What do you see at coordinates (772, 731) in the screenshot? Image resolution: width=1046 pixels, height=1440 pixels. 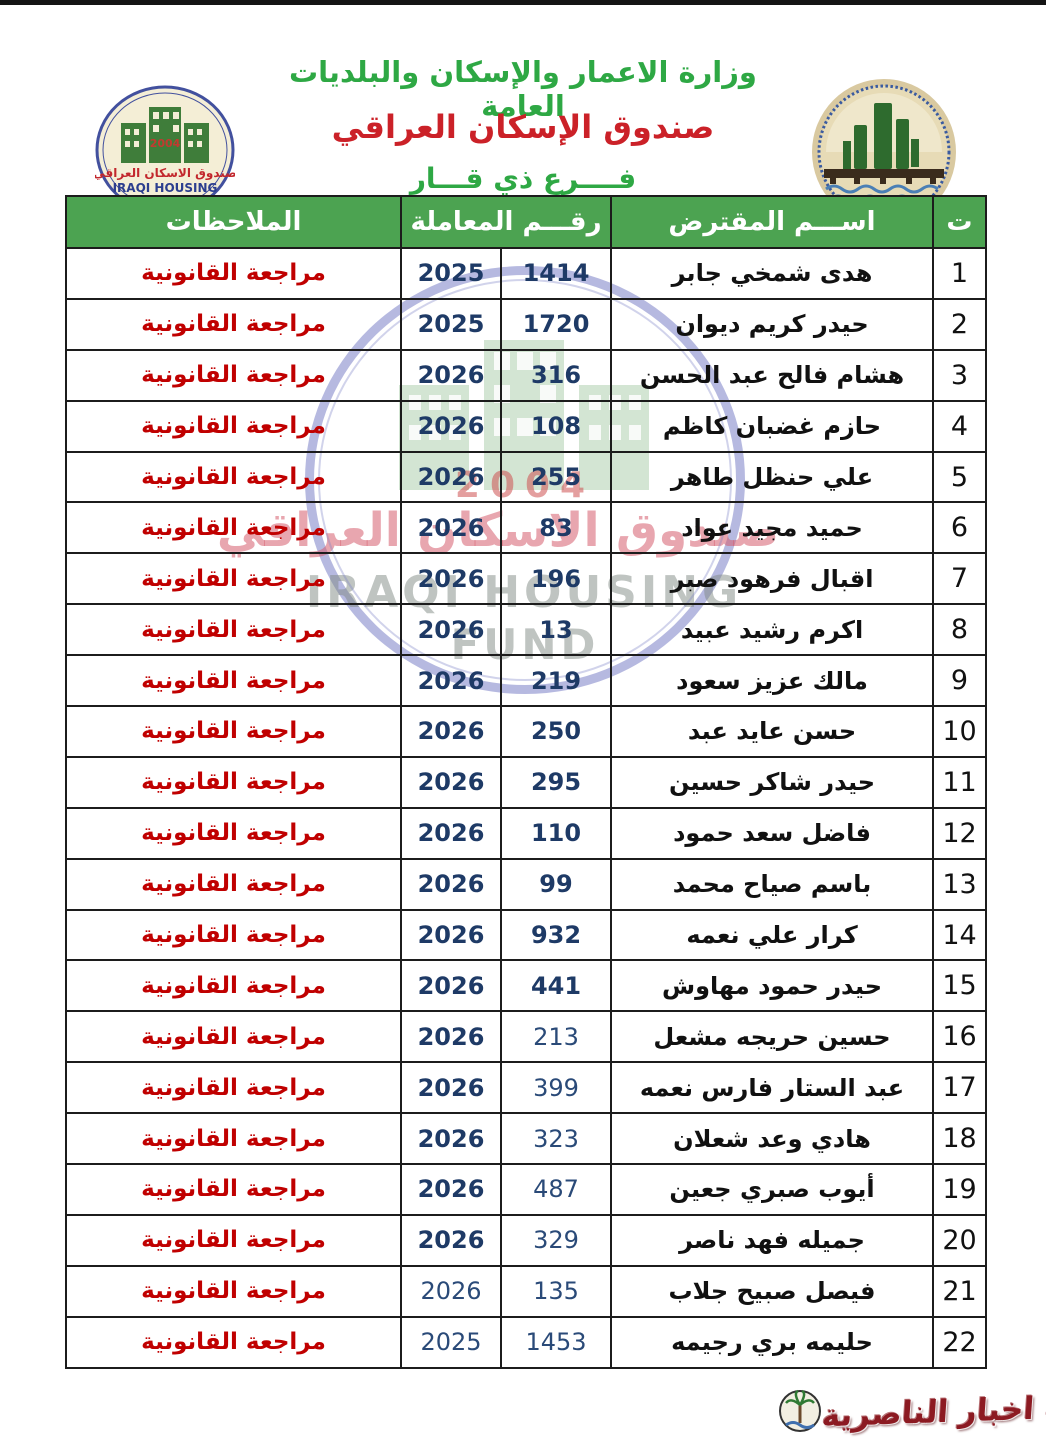 I see `borrower-name-cell: حسن عايد عبد` at bounding box center [772, 731].